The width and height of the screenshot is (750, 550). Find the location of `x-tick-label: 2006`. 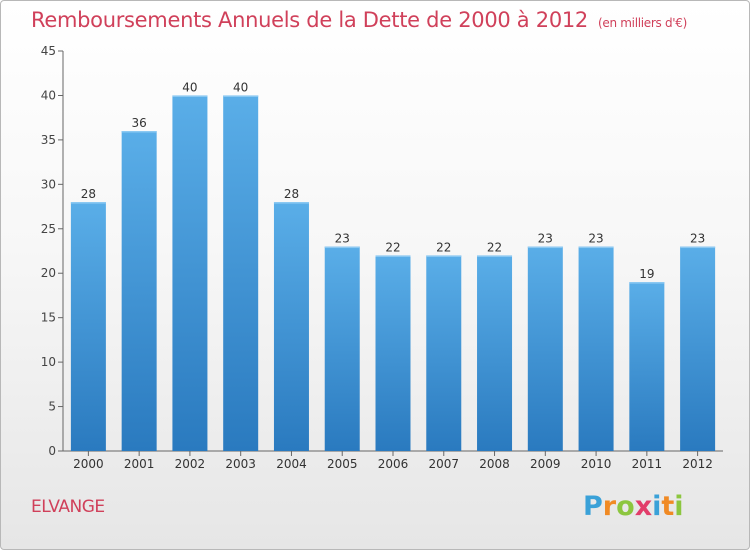

x-tick-label: 2006 is located at coordinates (393, 464).